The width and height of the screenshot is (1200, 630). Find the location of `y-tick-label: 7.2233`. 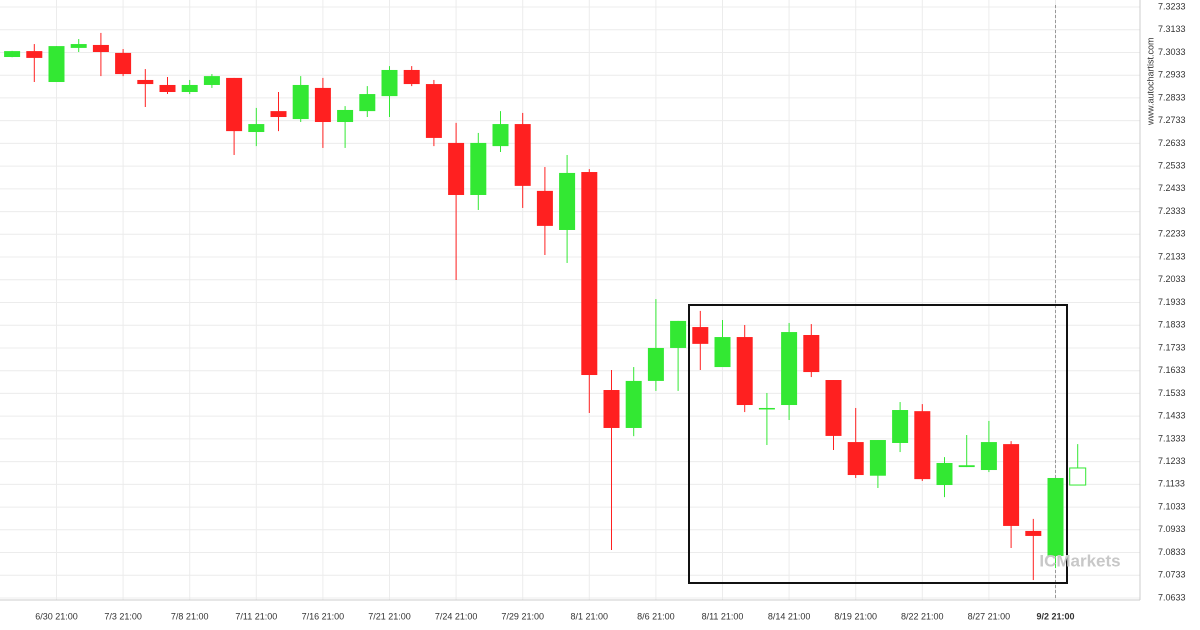

y-tick-label: 7.2233 is located at coordinates (1172, 234).